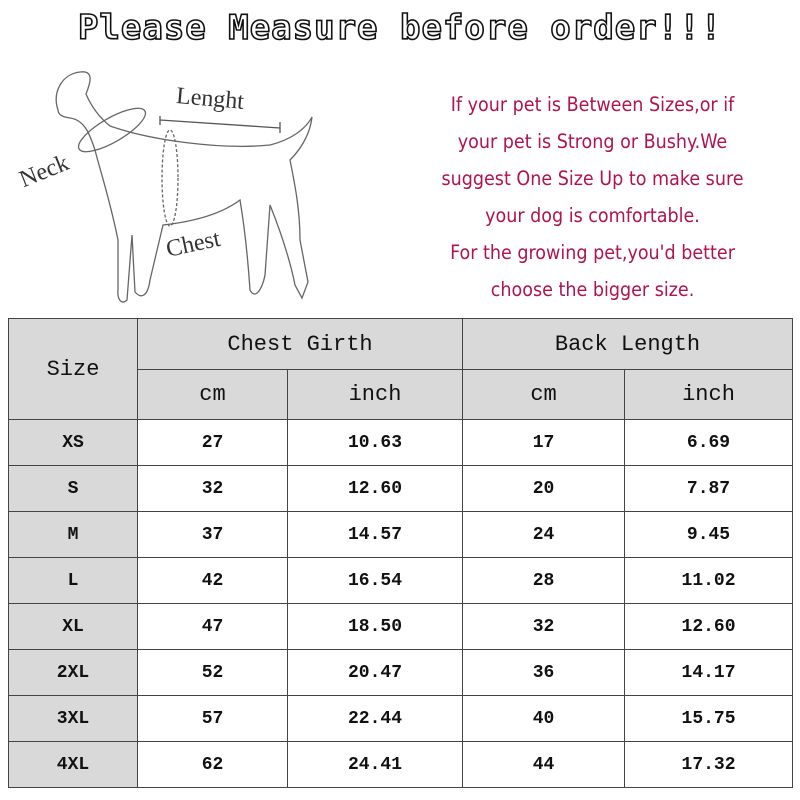 The width and height of the screenshot is (800, 800). What do you see at coordinates (544, 534) in the screenshot?
I see `value-cell: 24` at bounding box center [544, 534].